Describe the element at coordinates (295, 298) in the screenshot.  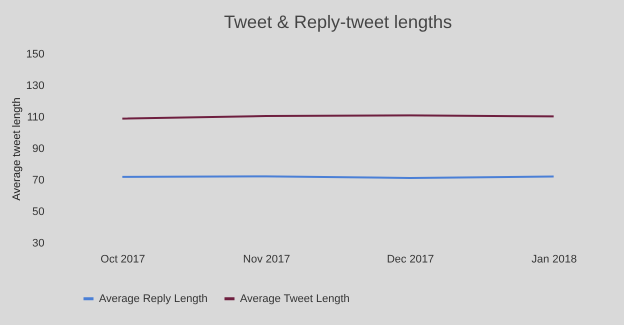
I see `legend-label: Average Tweet Length` at that location.